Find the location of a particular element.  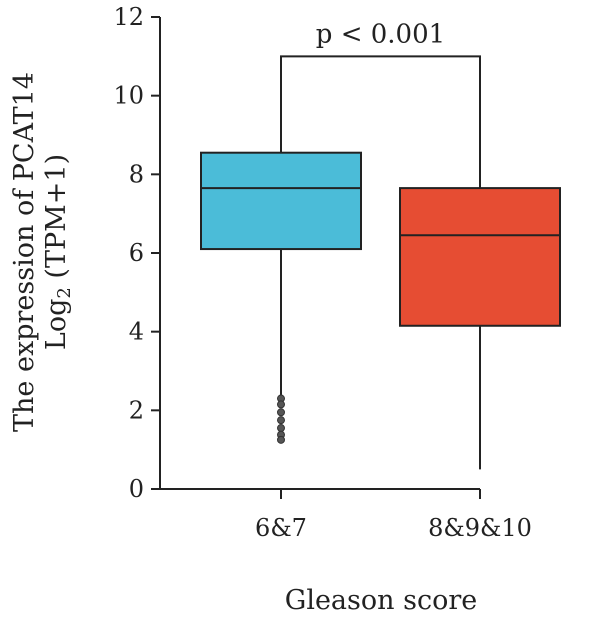

y-tick-label: 4 is located at coordinates (136, 332).